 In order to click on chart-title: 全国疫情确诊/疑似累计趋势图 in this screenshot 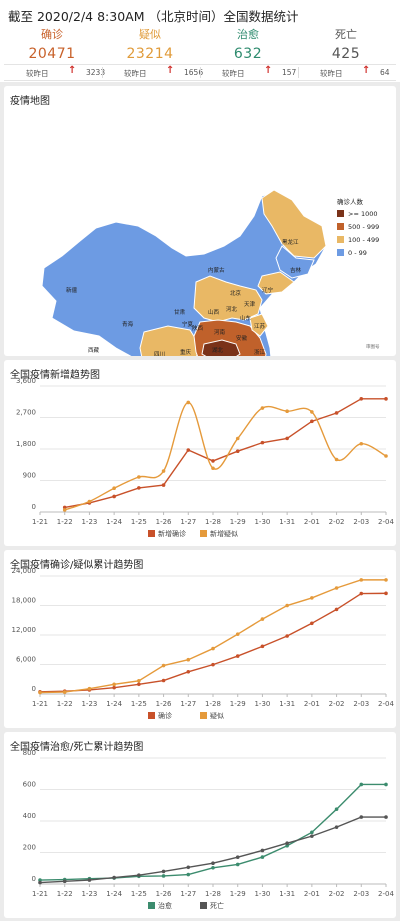, I will do `click(77, 565)`.